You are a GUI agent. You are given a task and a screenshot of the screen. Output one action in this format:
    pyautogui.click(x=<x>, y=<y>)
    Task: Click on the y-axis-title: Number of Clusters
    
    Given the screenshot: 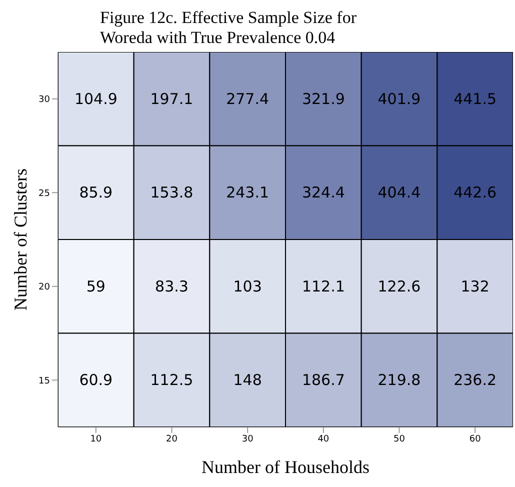 What is the action you would take?
    pyautogui.click(x=20, y=239)
    